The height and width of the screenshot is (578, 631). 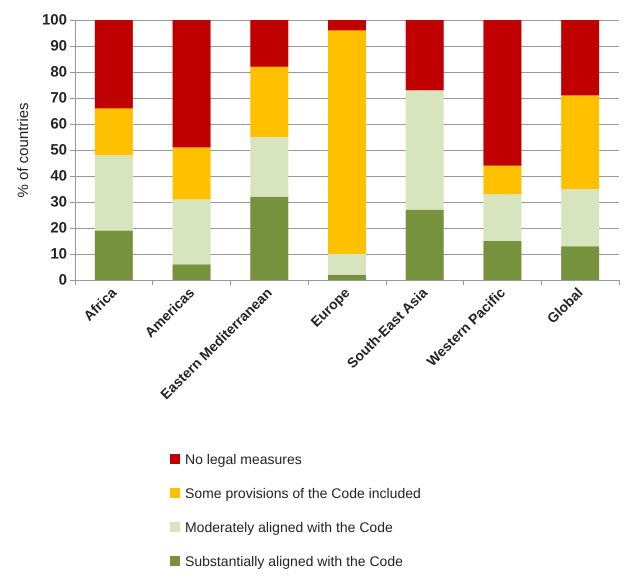 I want to click on y-tick-label: 60, so click(x=58, y=124).